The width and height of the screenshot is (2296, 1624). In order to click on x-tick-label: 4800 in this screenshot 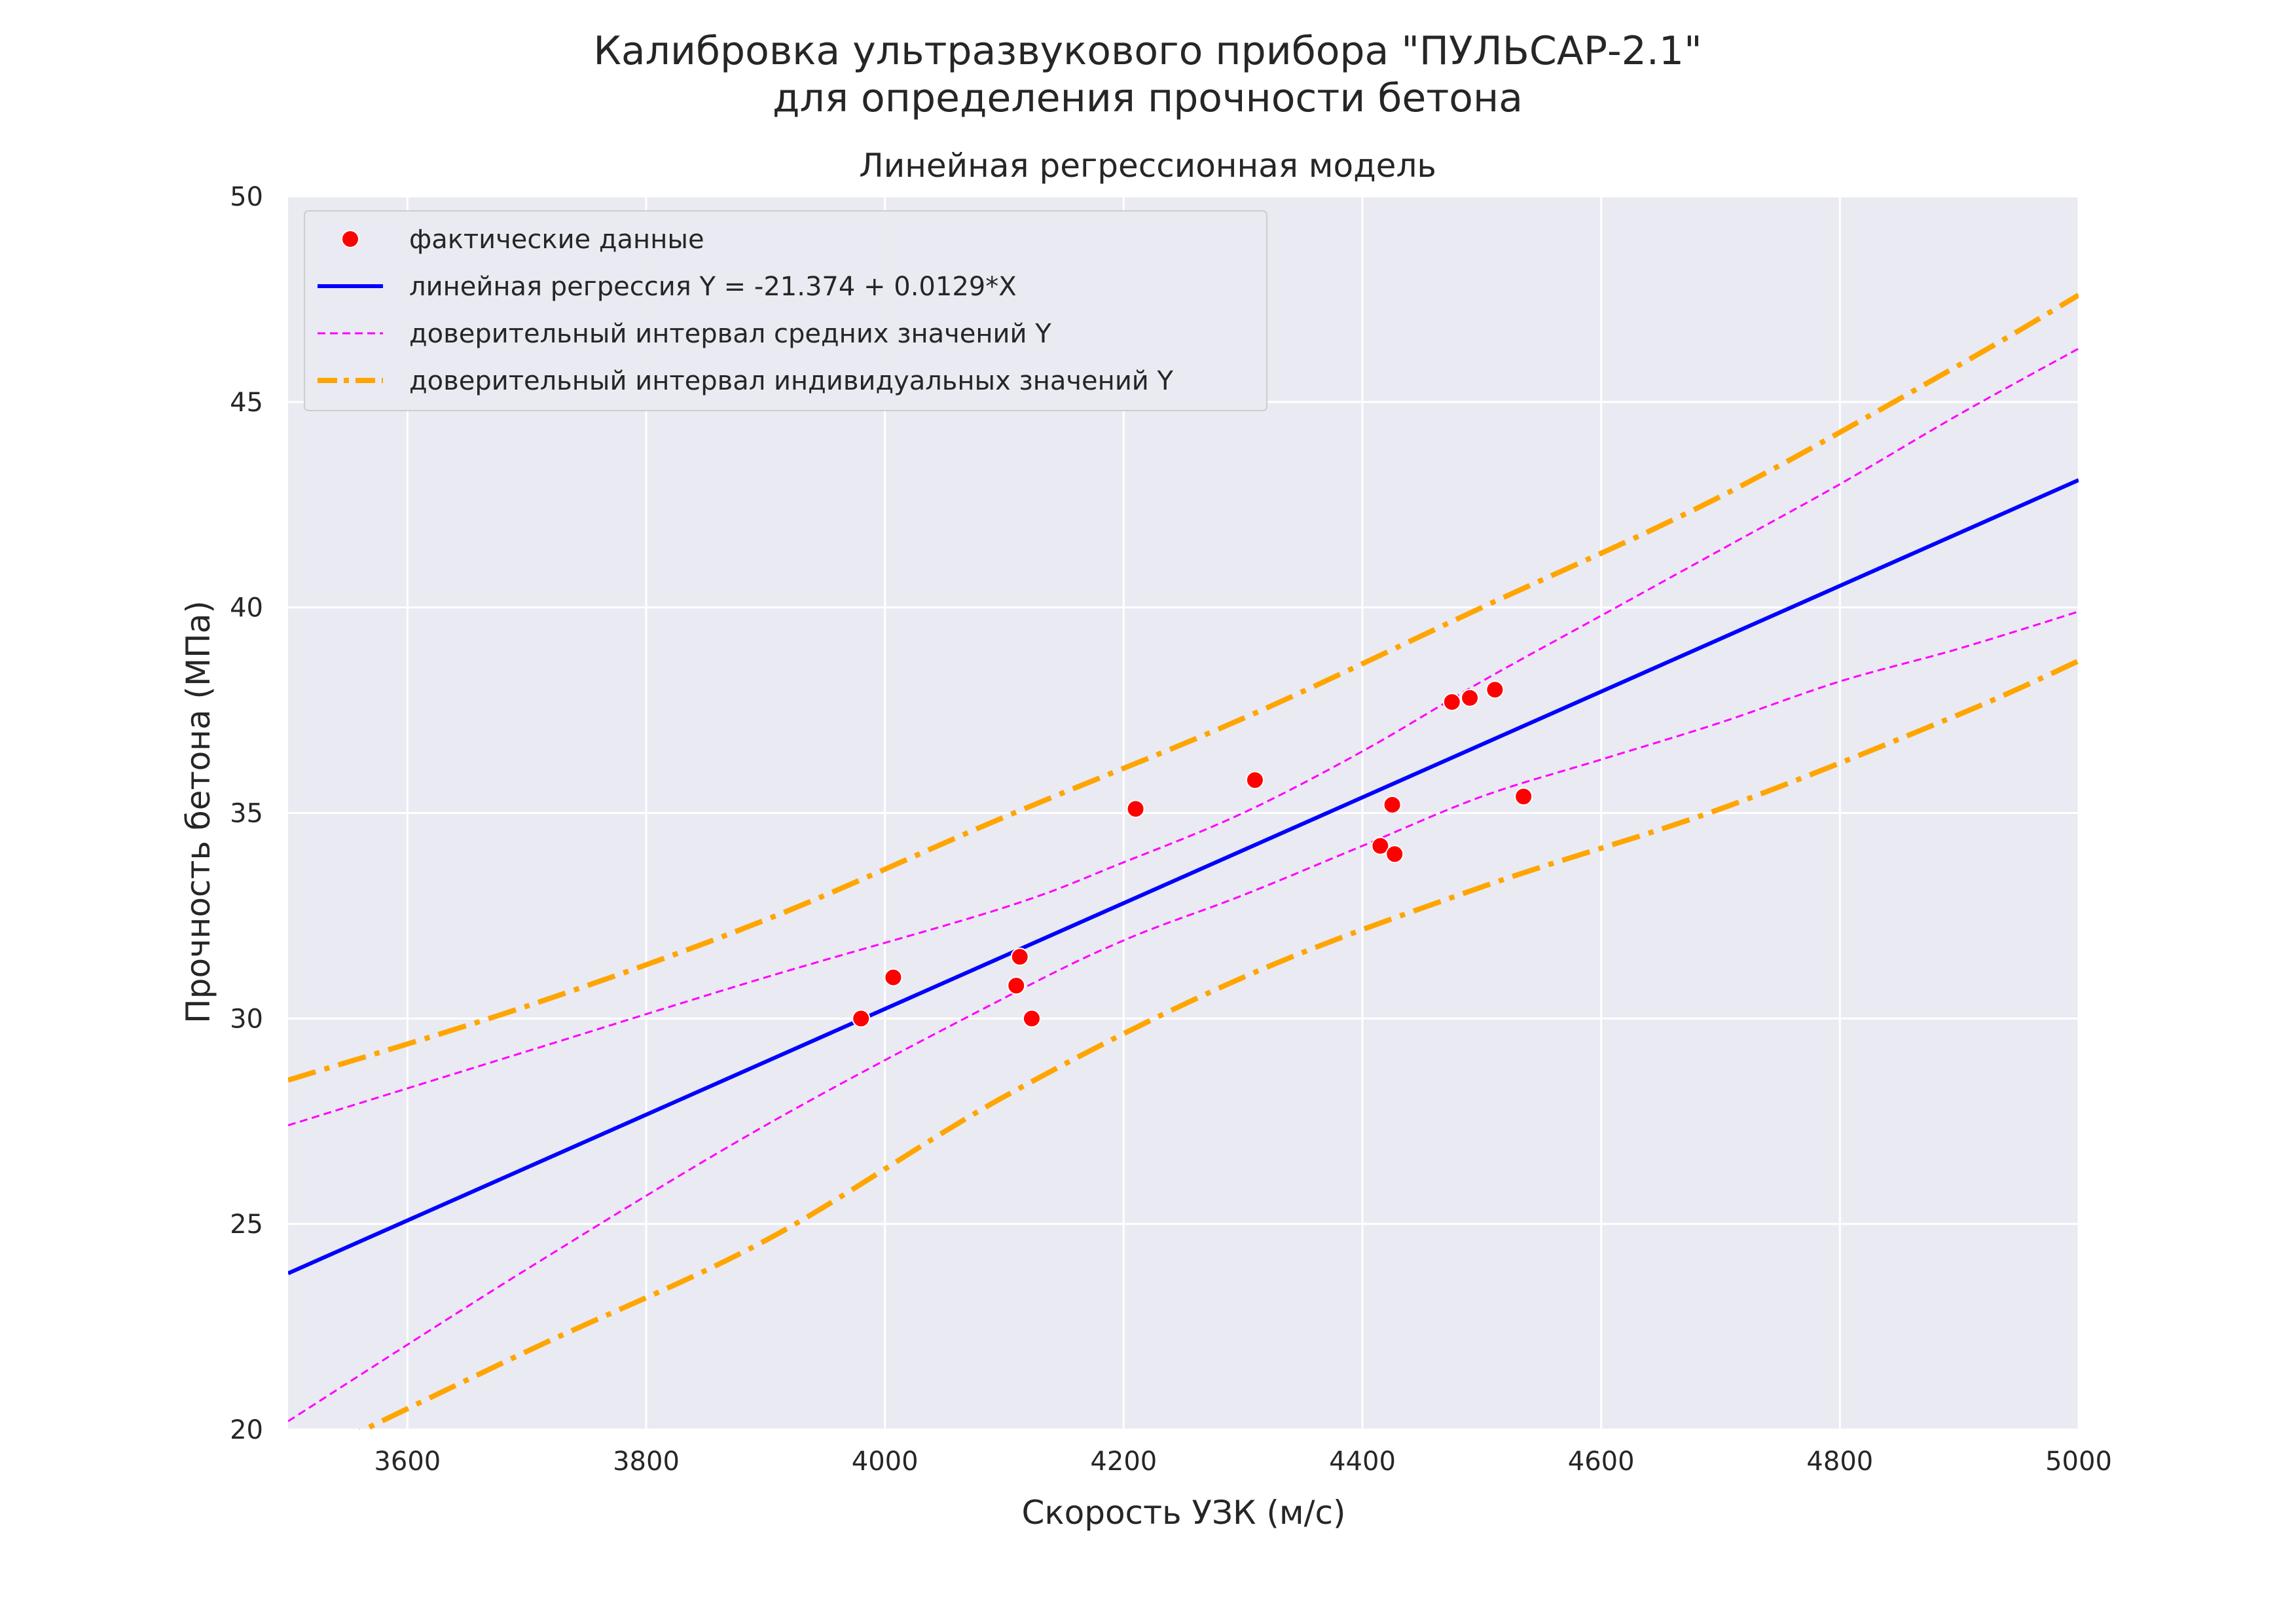, I will do `click(1839, 1462)`.